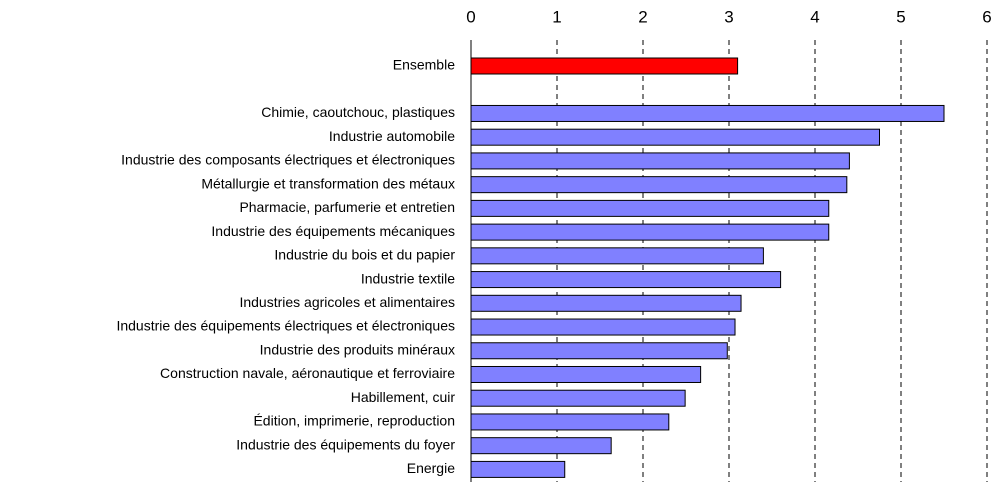  I want to click on y-tick-label: Industrie textile, so click(408, 278).